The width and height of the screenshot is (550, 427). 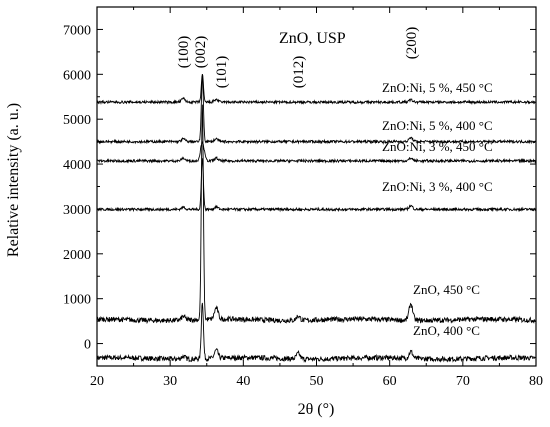 I want to click on series-label: ZnO, 450 °C, so click(x=446, y=289).